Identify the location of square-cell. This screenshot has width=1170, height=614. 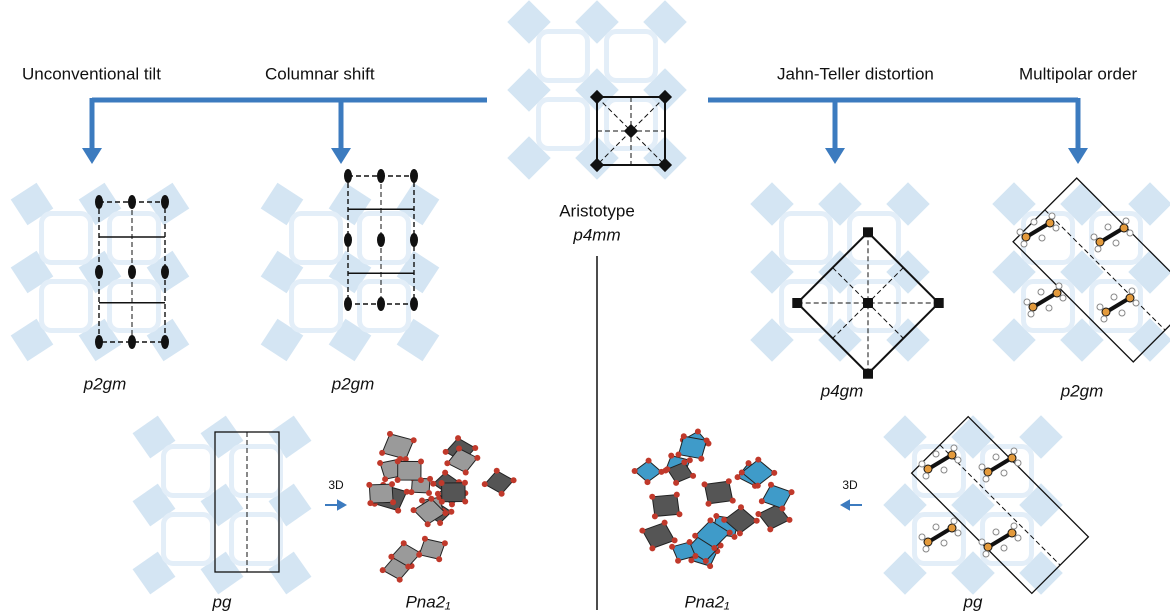
(868, 303).